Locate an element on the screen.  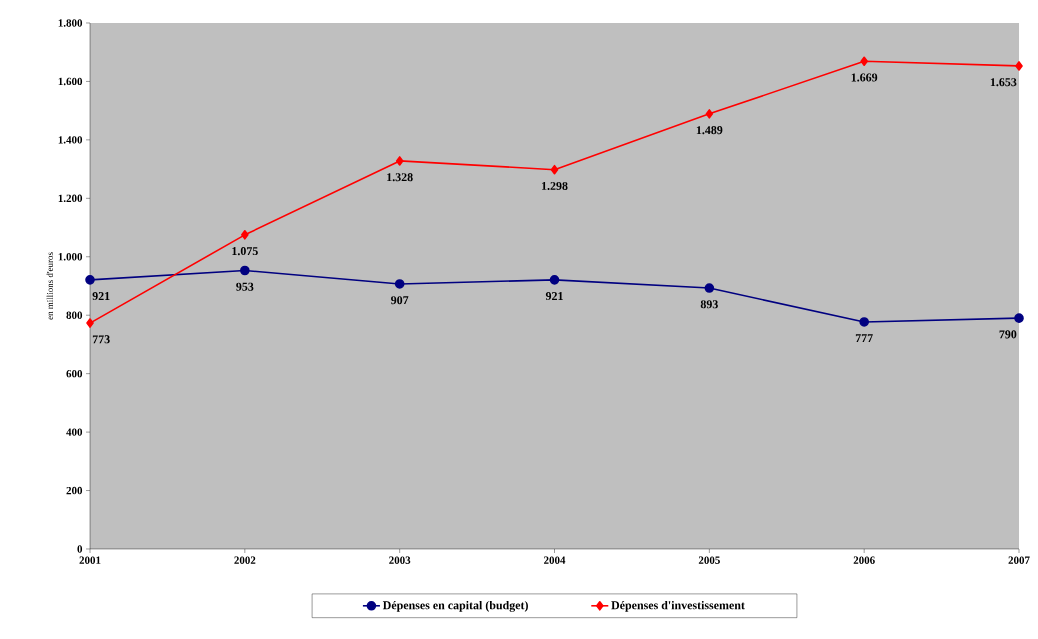
data-label: 907 is located at coordinates (400, 300).